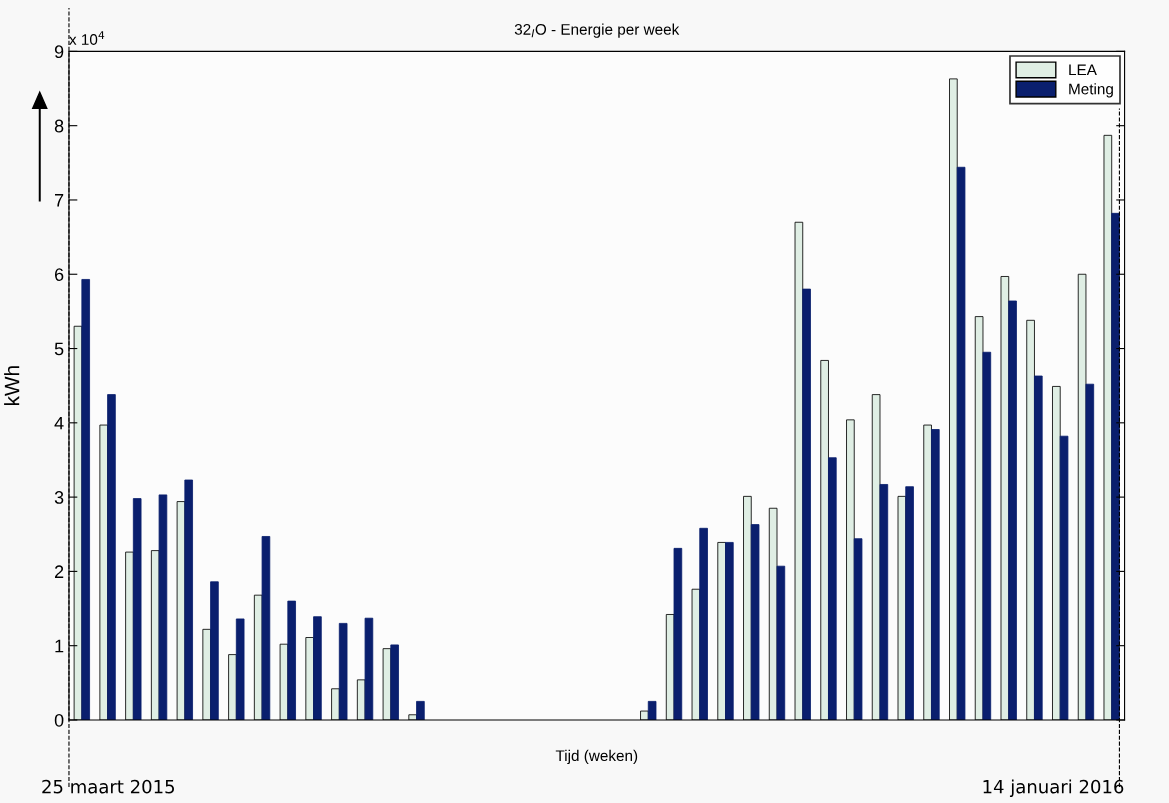 The width and height of the screenshot is (1169, 803). Describe the element at coordinates (1053, 788) in the screenshot. I see `text: 14 januari 2016` at that location.